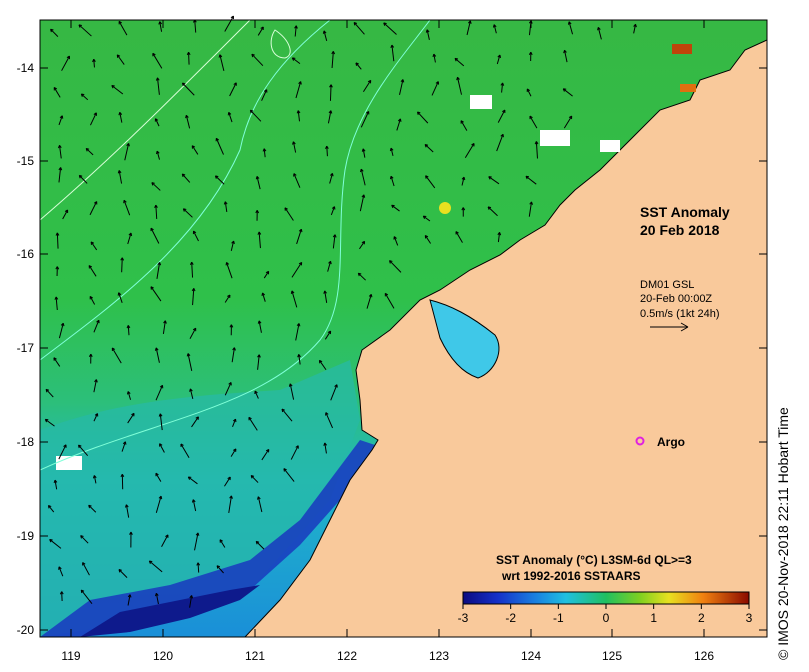 This screenshot has height=672, width=809. What do you see at coordinates (26, 630) in the screenshot?
I see `y-tick-label: -20` at bounding box center [26, 630].